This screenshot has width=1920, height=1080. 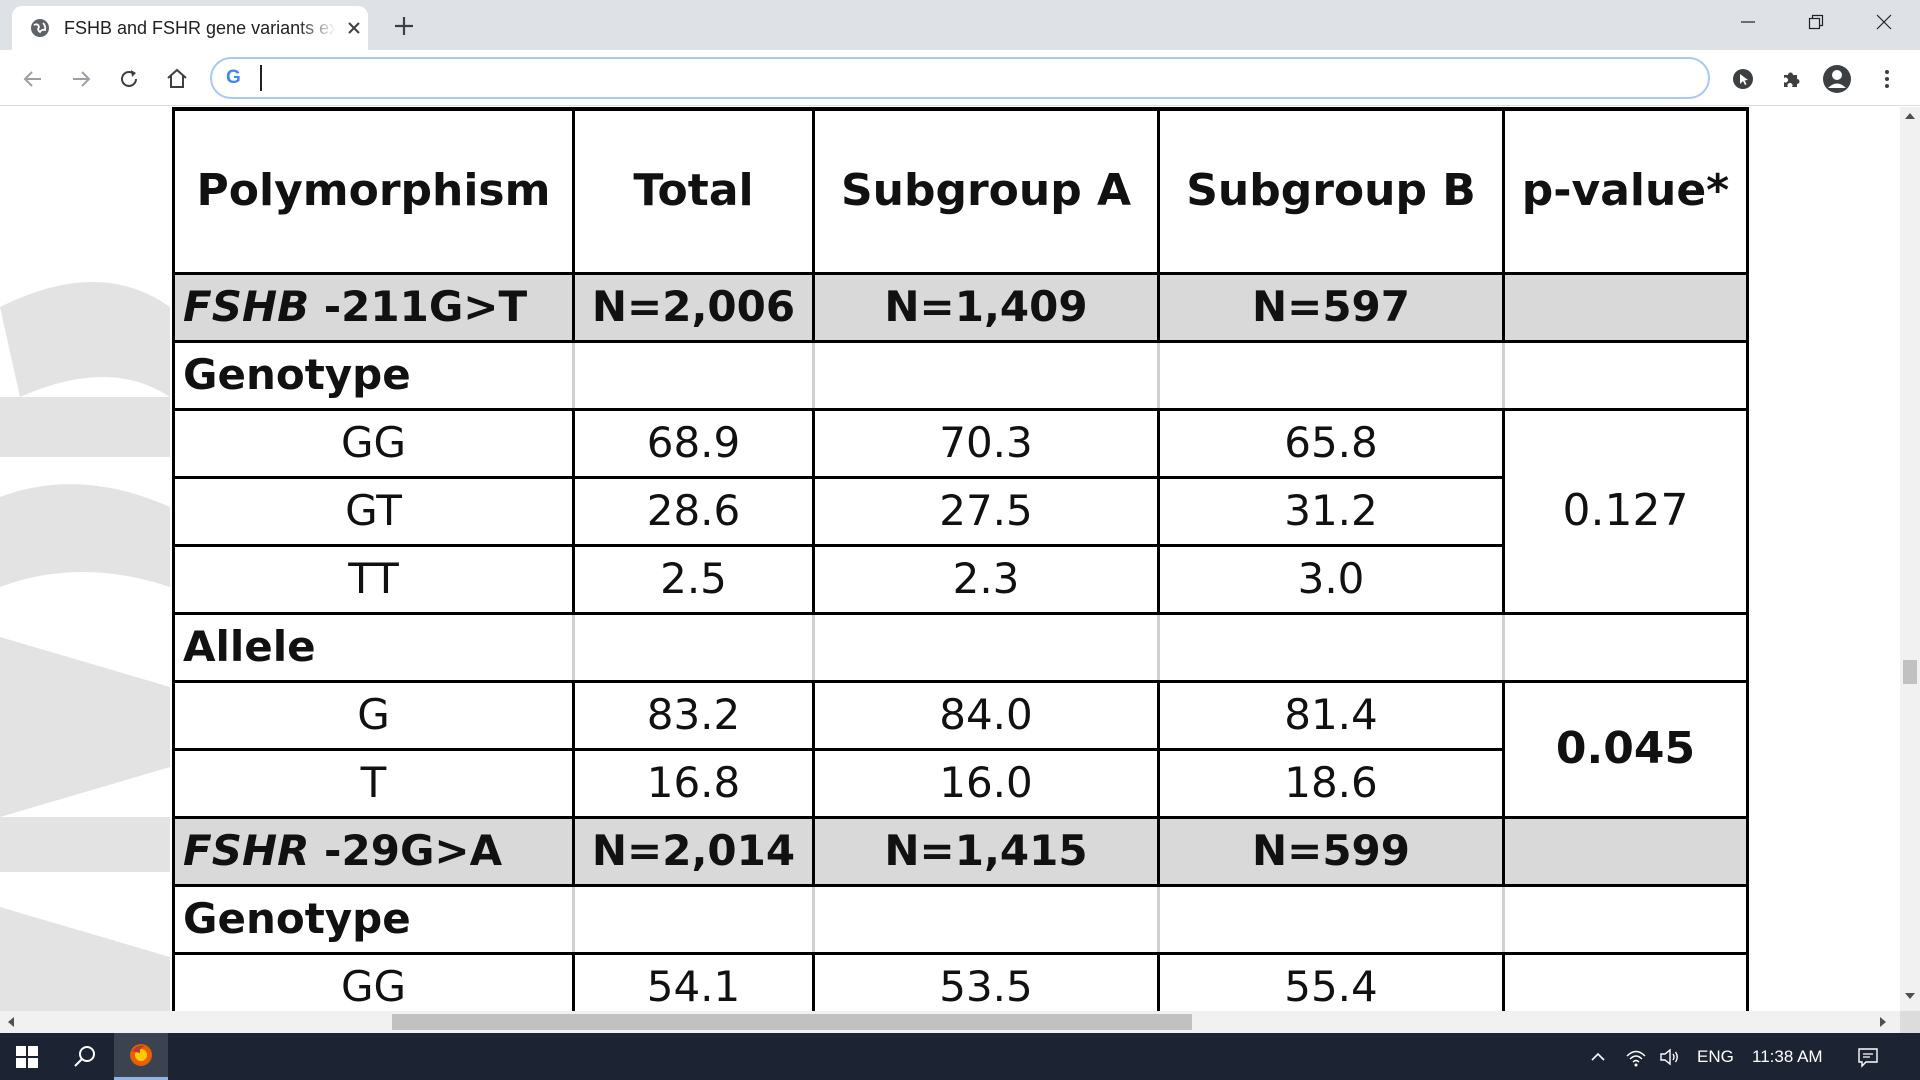 I want to click on horizontal-scrollbar, so click(x=950, y=1022).